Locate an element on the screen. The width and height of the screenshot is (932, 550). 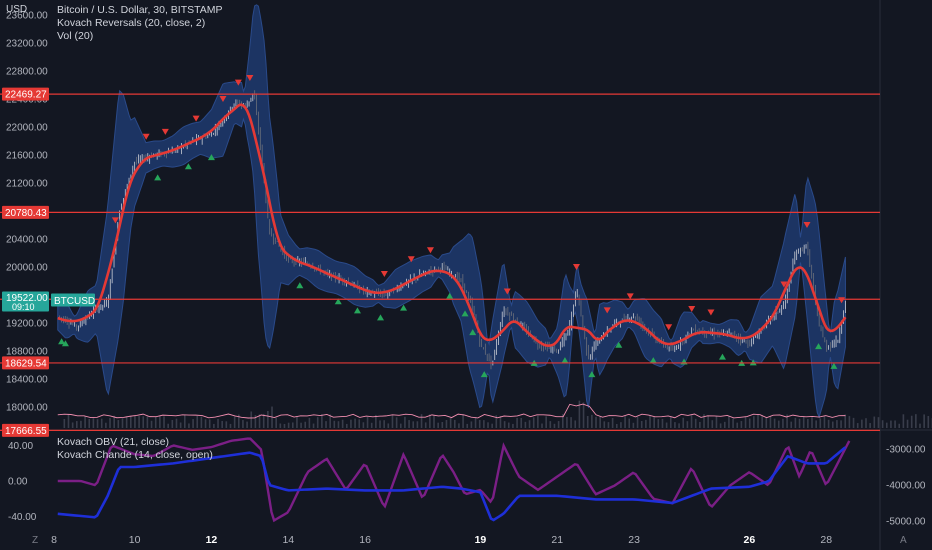
level-label: 22469.27 is located at coordinates (26, 95).